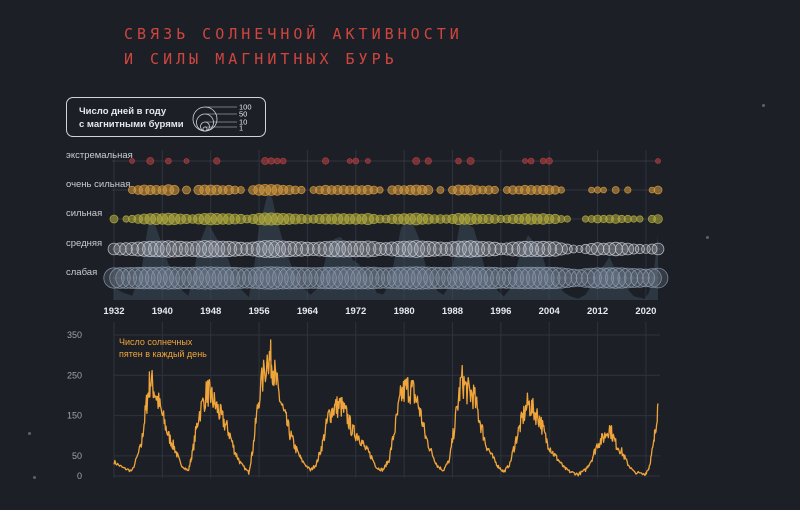 The image size is (800, 510). Describe the element at coordinates (210, 311) in the screenshot. I see `x-tick-label: 1948` at that location.